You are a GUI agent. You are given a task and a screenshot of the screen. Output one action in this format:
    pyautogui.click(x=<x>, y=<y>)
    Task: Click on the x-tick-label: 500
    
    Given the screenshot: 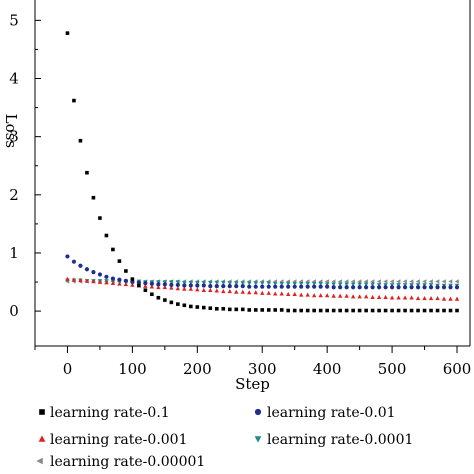 What is the action you would take?
    pyautogui.click(x=392, y=369)
    